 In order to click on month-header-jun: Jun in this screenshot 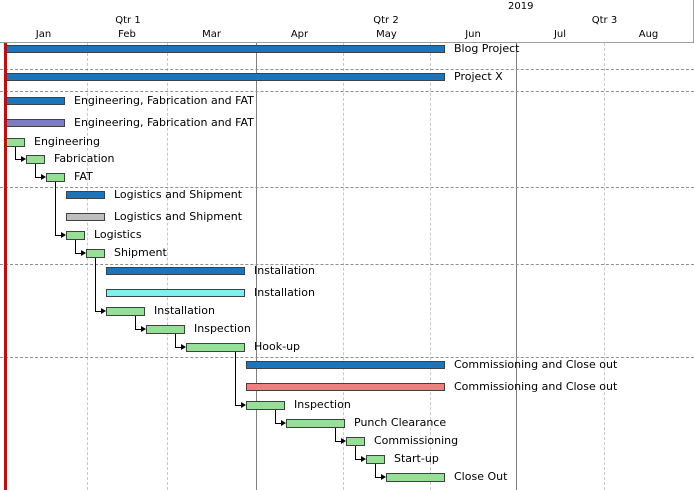, I will do `click(473, 35)`.